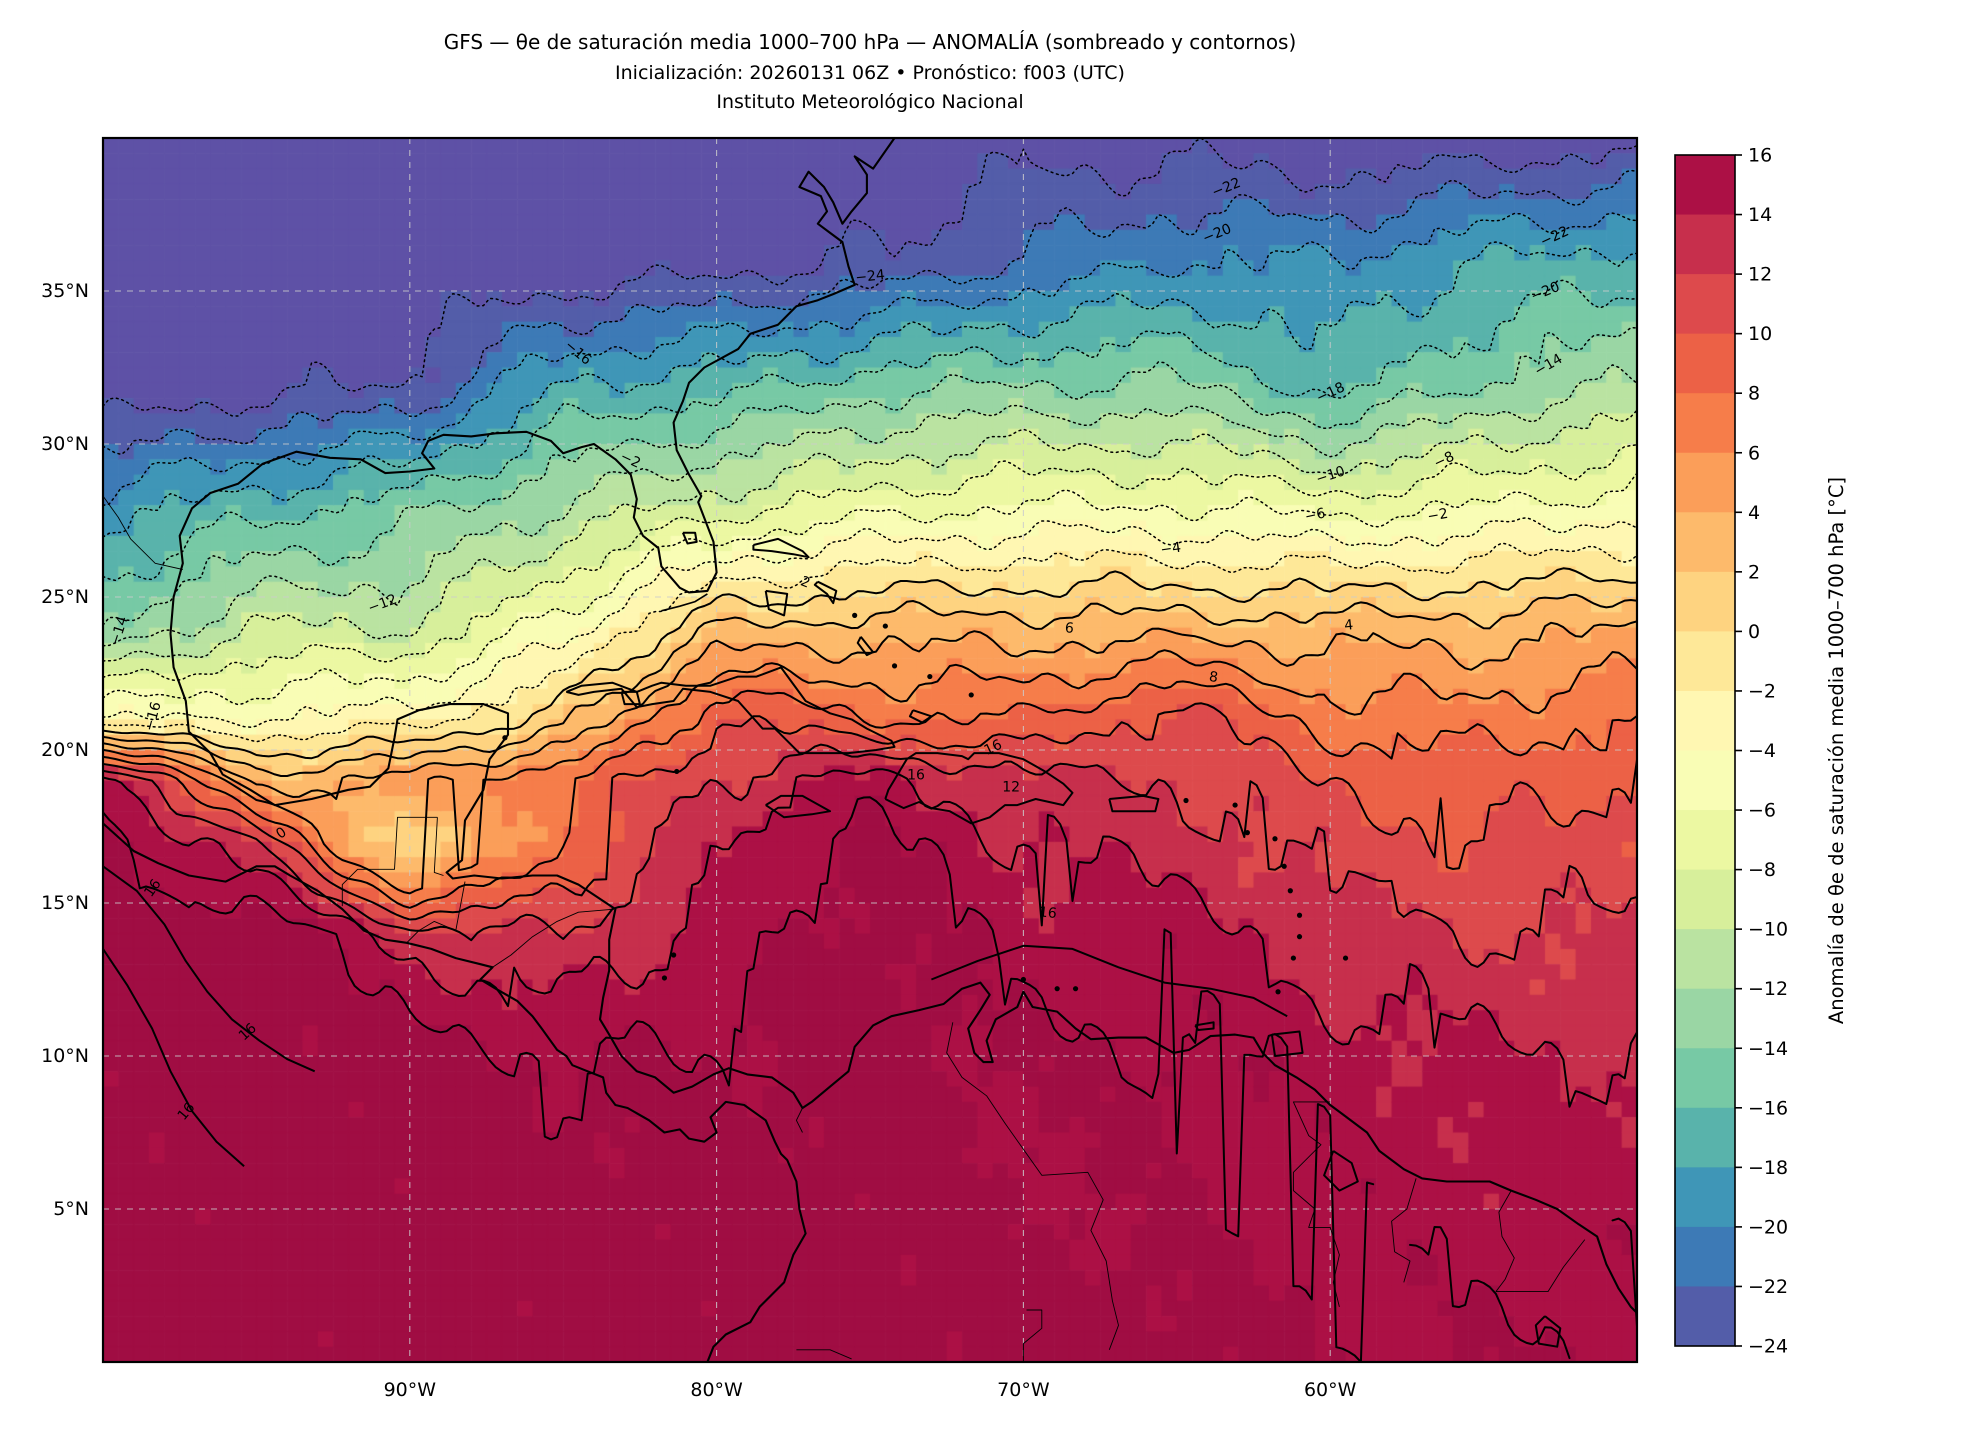  Describe the element at coordinates (1762, 811) in the screenshot. I see `colorbar-tick-label: −6` at that location.